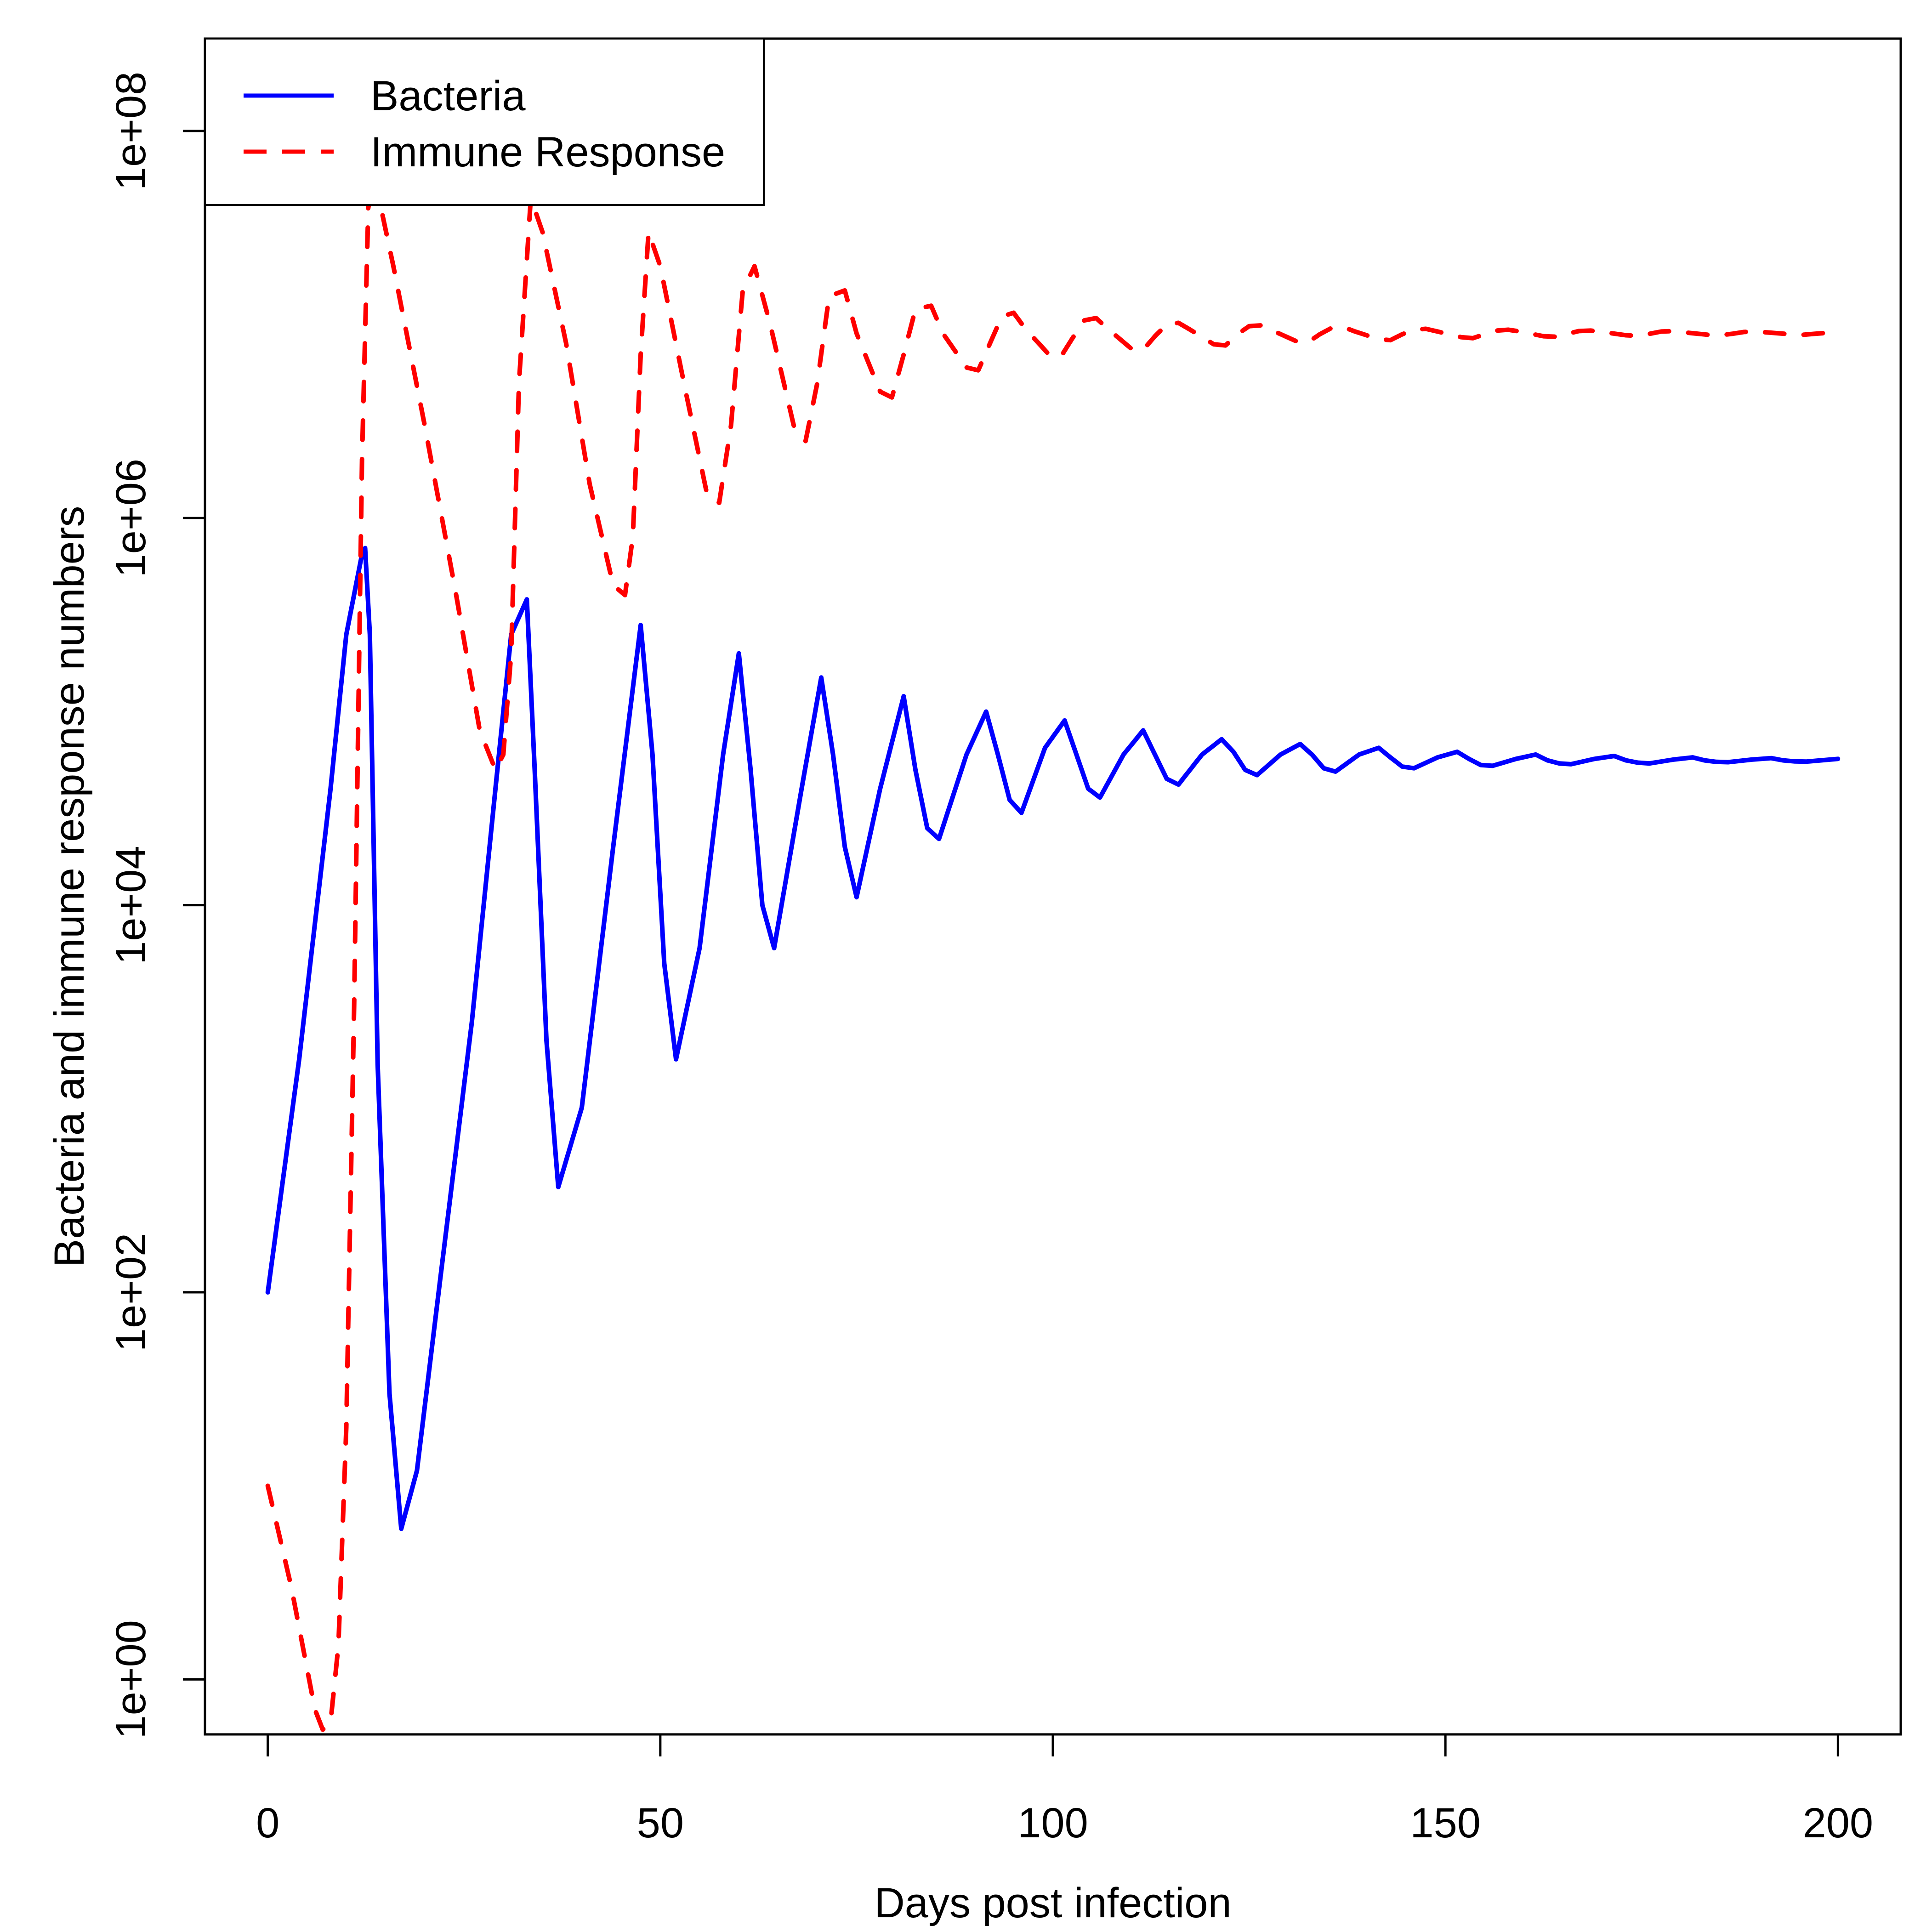  I want to click on legend-box, so click(484, 122).